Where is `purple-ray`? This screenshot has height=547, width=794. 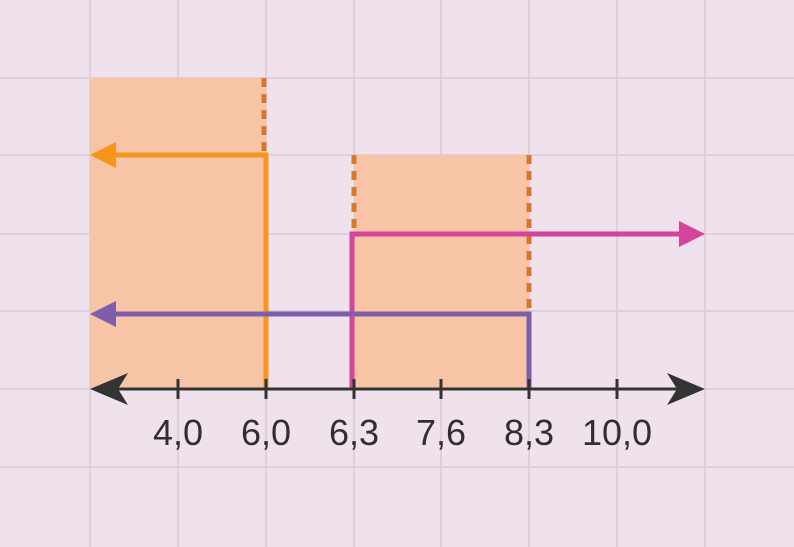
purple-ray is located at coordinates (321, 350).